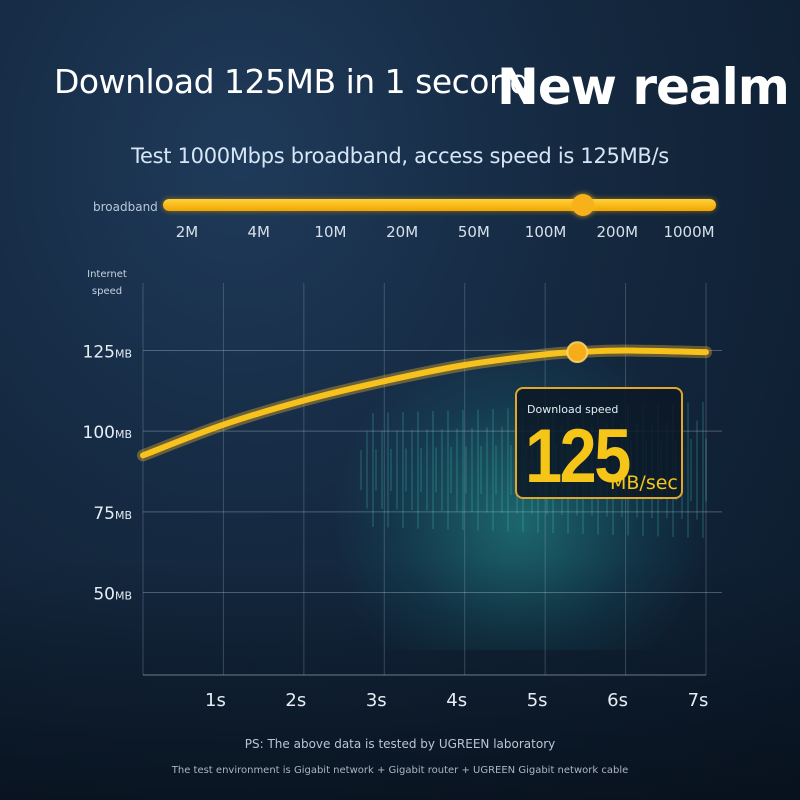 This screenshot has height=800, width=800. I want to click on y-tick-label: 50MB, so click(112, 595).